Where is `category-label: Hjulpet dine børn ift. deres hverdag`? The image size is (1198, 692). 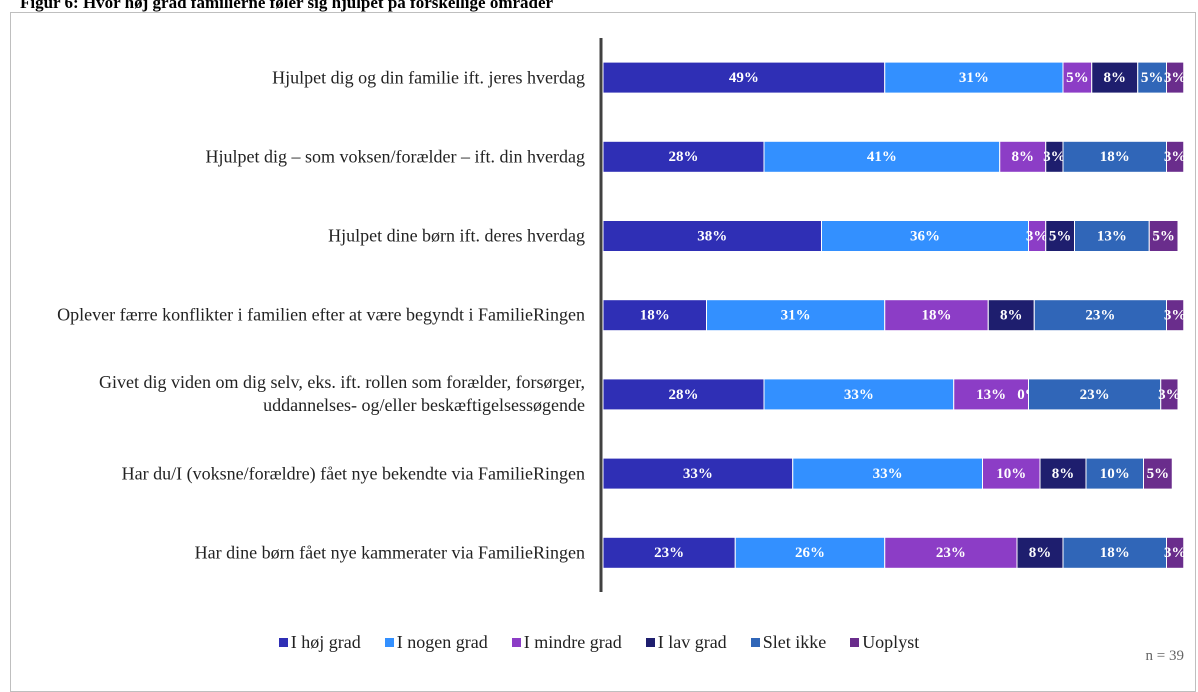
category-label: Hjulpet dine børn ift. deres hverdag is located at coordinates (456, 235).